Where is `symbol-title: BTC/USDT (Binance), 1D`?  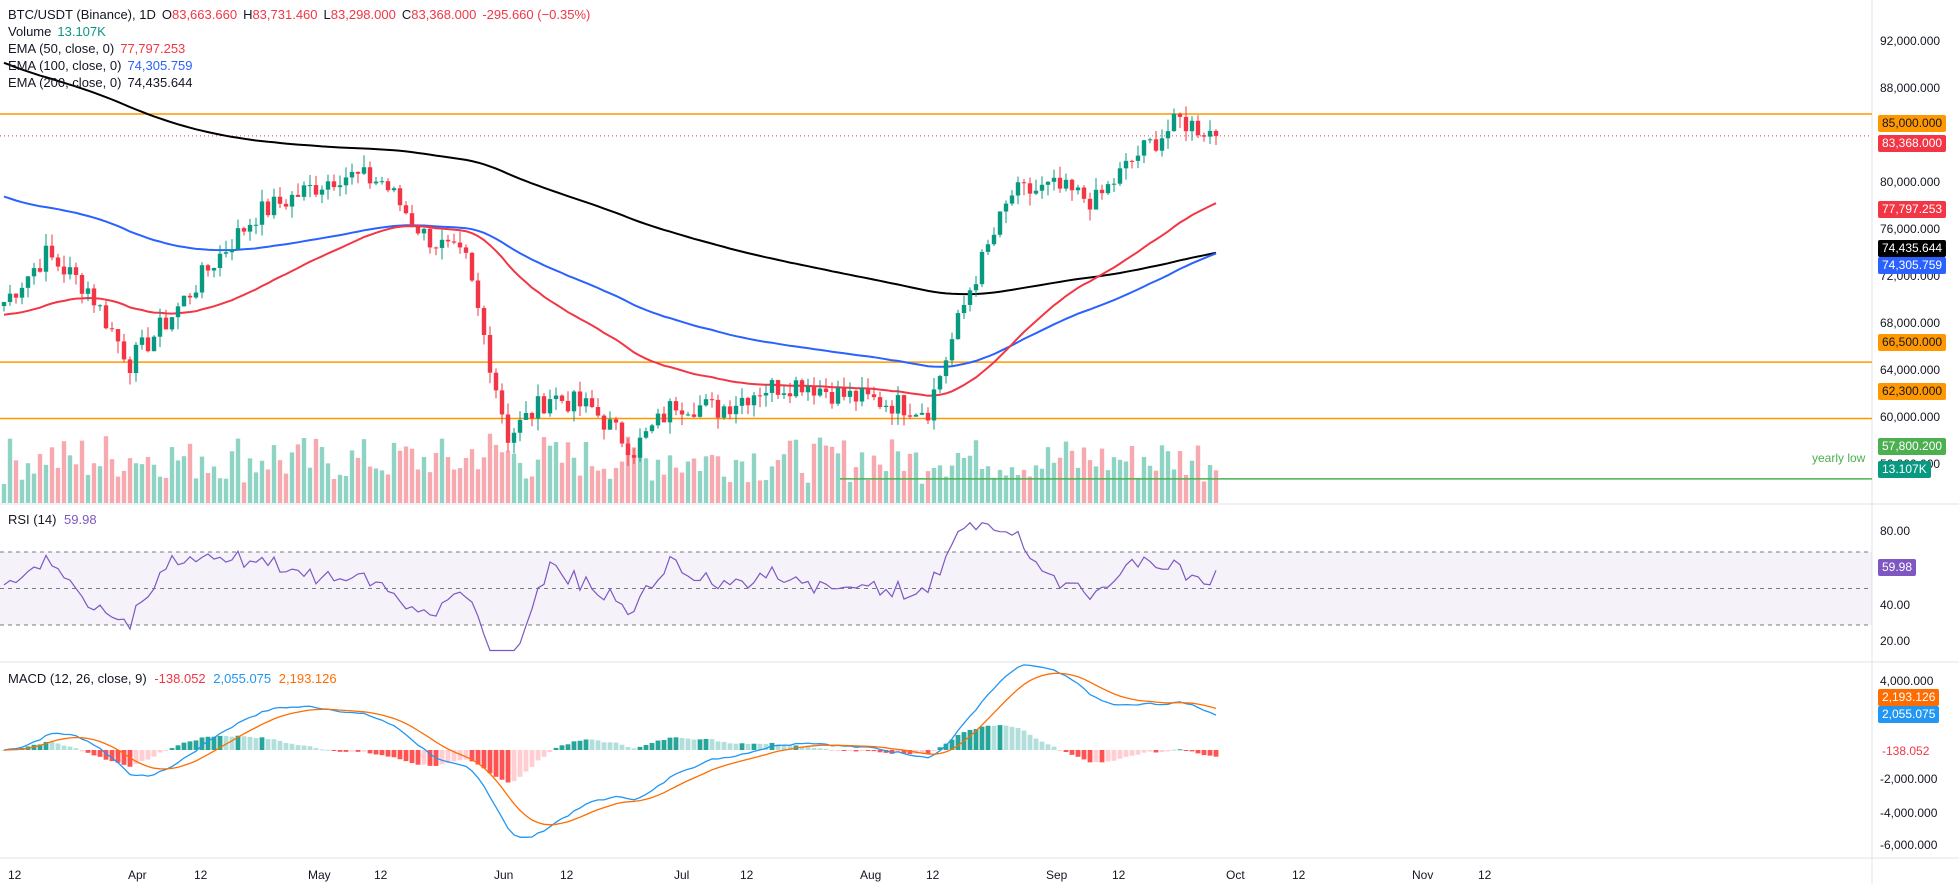
symbol-title: BTC/USDT (Binance), 1D is located at coordinates (82, 14).